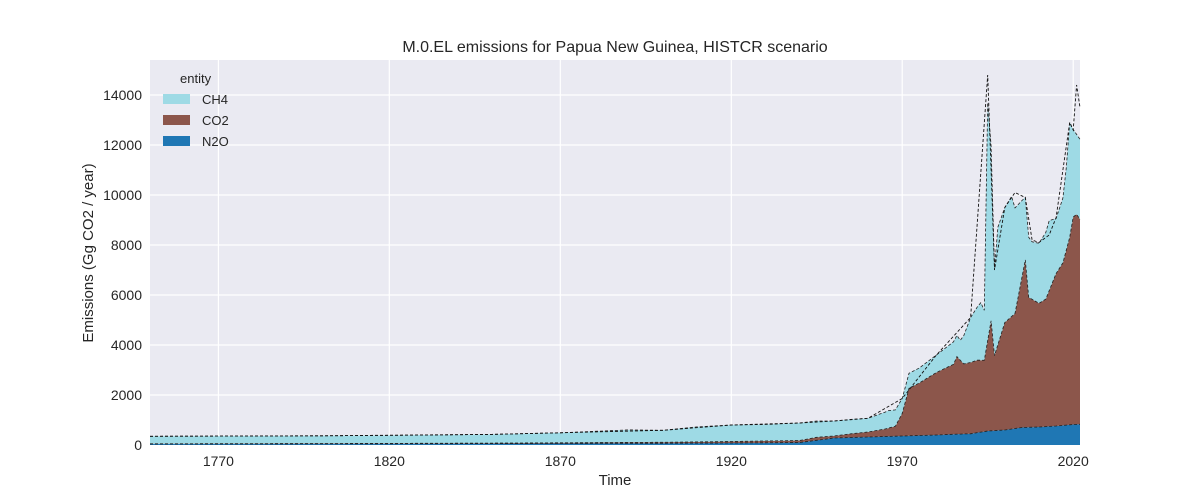 The image size is (1200, 500). I want to click on y-tick-label-4000: 4000, so click(126, 345).